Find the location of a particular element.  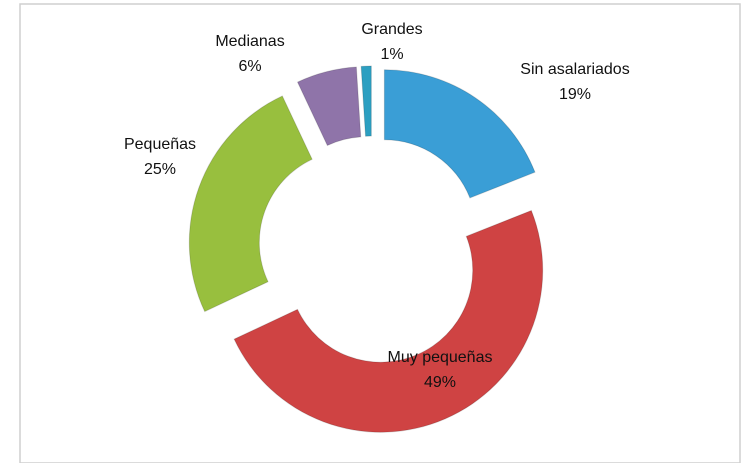

value-label: 49% is located at coordinates (440, 382).